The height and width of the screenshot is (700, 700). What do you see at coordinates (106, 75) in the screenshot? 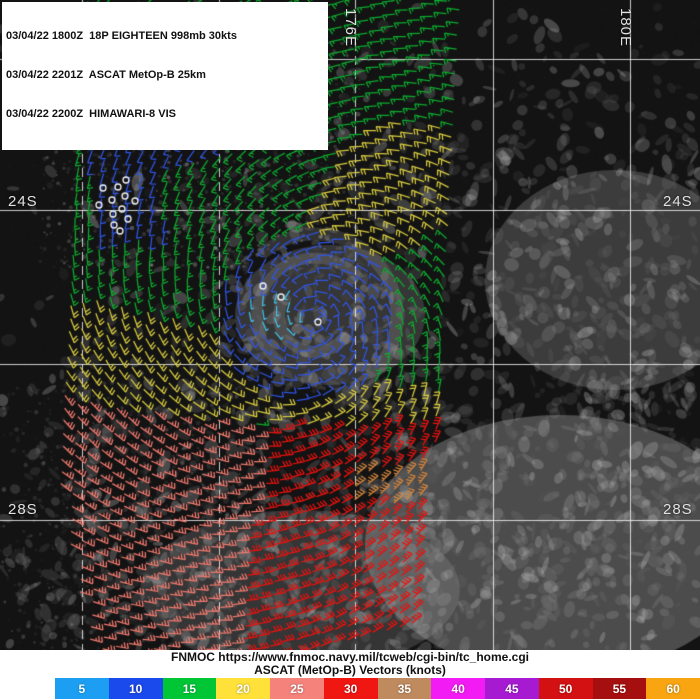
I see `storm-info-line-2: 03/04/22 2201Z ASCAT MetOp-B 25km` at bounding box center [106, 75].